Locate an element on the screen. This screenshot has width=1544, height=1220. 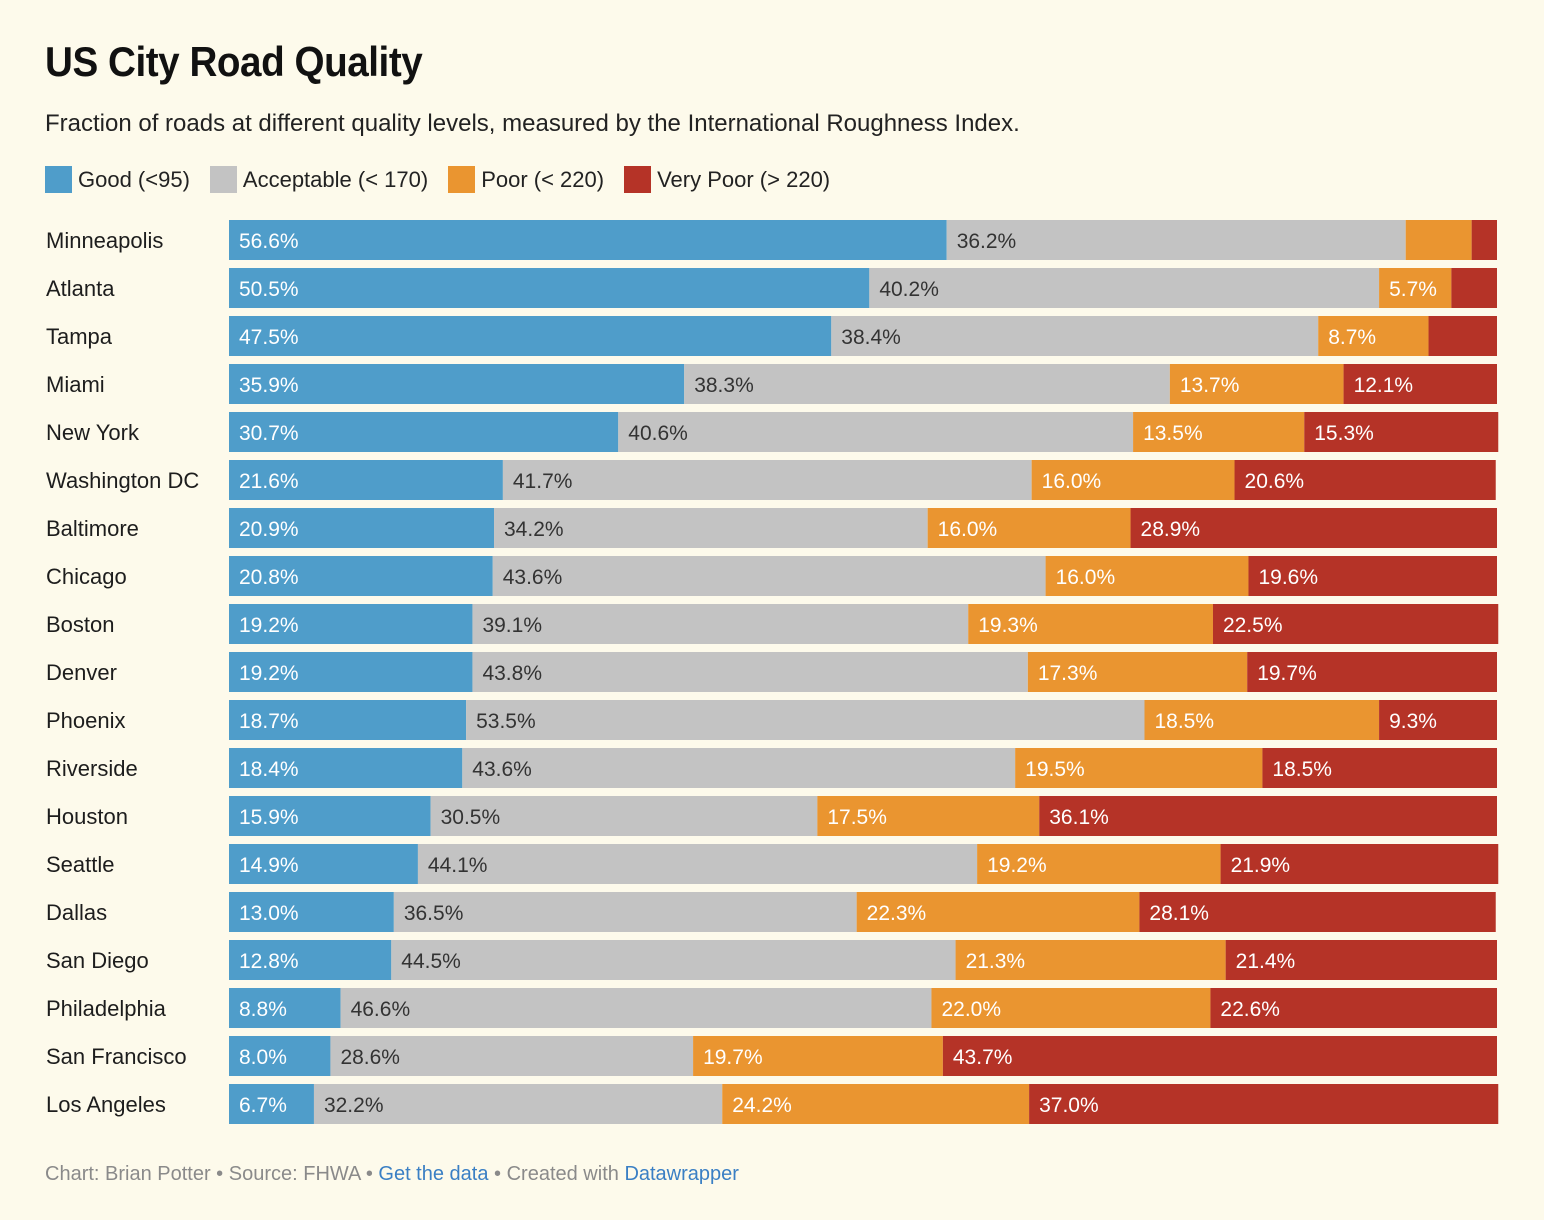
data-label-poor: 17.3% is located at coordinates (1068, 673).